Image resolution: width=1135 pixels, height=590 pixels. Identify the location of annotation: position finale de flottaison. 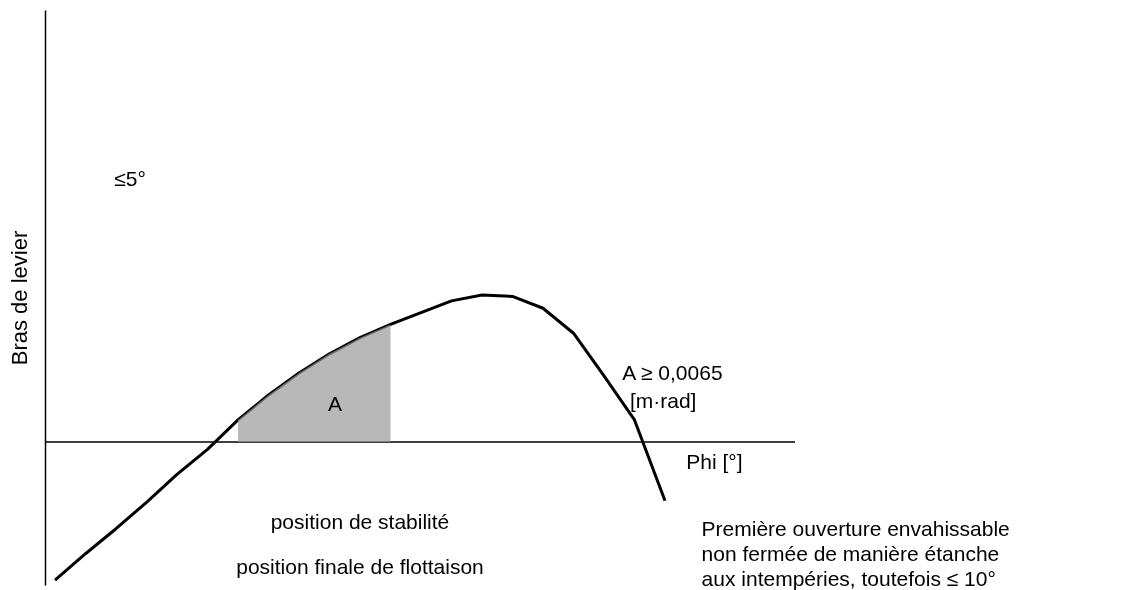
(360, 567).